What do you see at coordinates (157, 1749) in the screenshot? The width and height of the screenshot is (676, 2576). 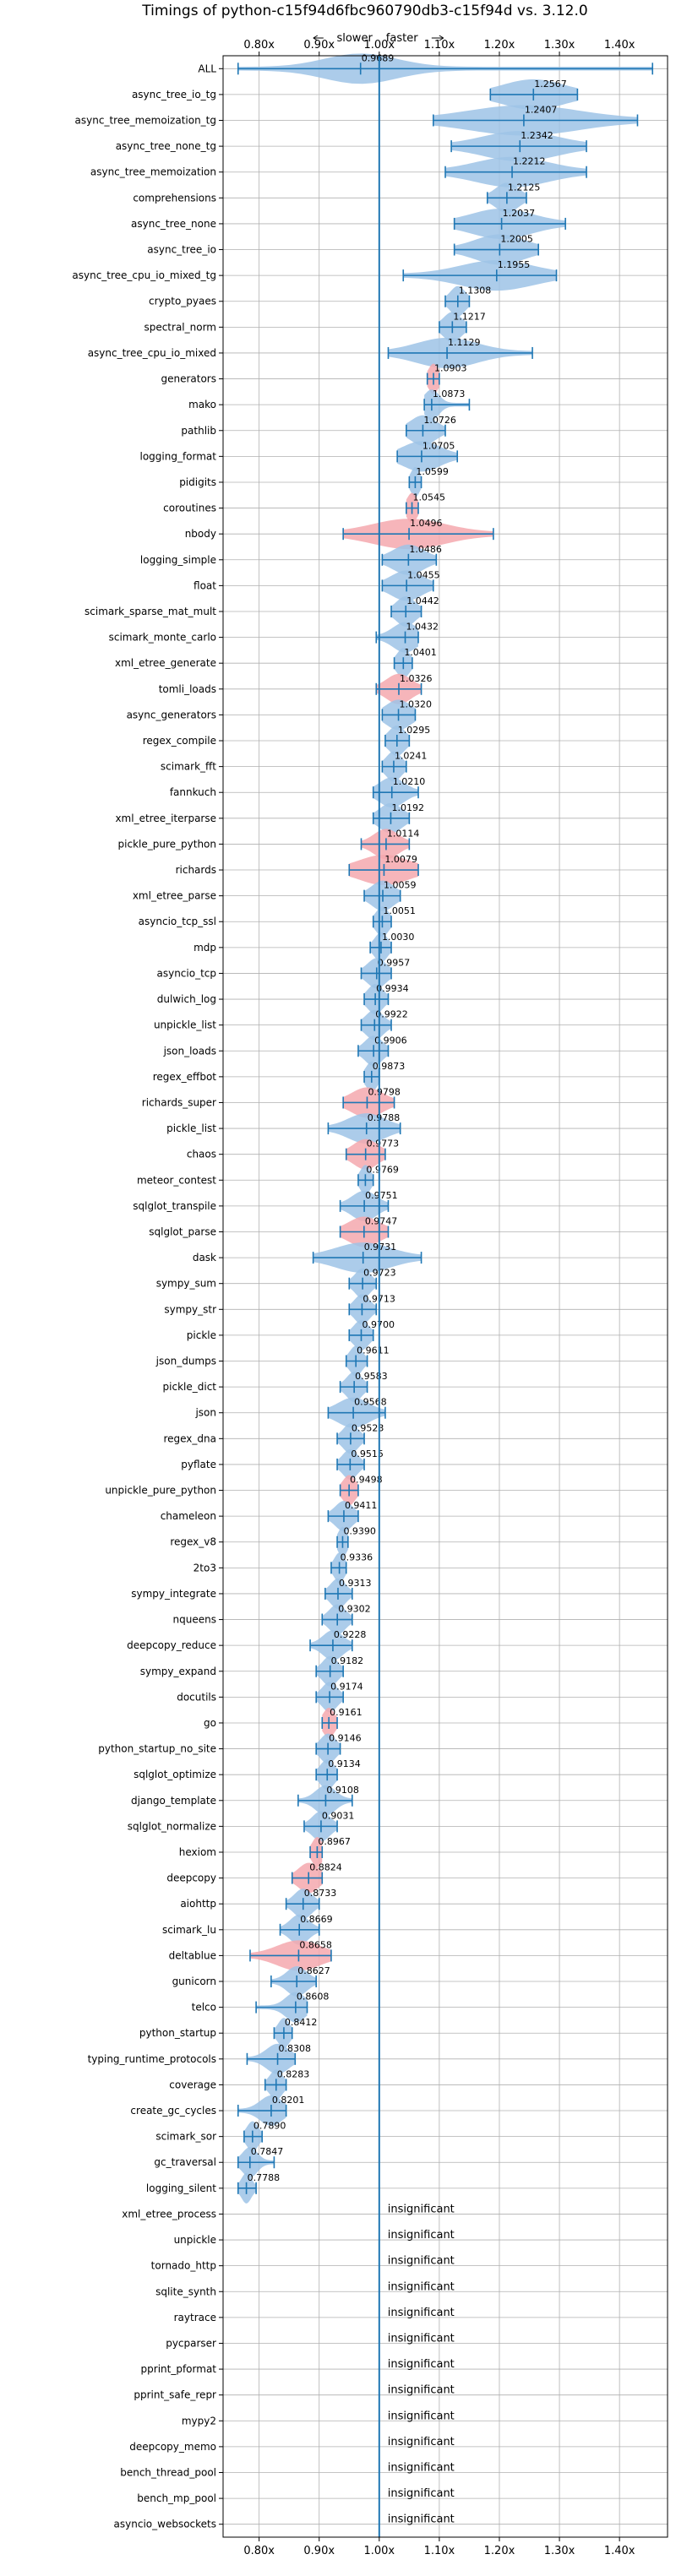 I see `benchmark-label: python_startup_no_site` at bounding box center [157, 1749].